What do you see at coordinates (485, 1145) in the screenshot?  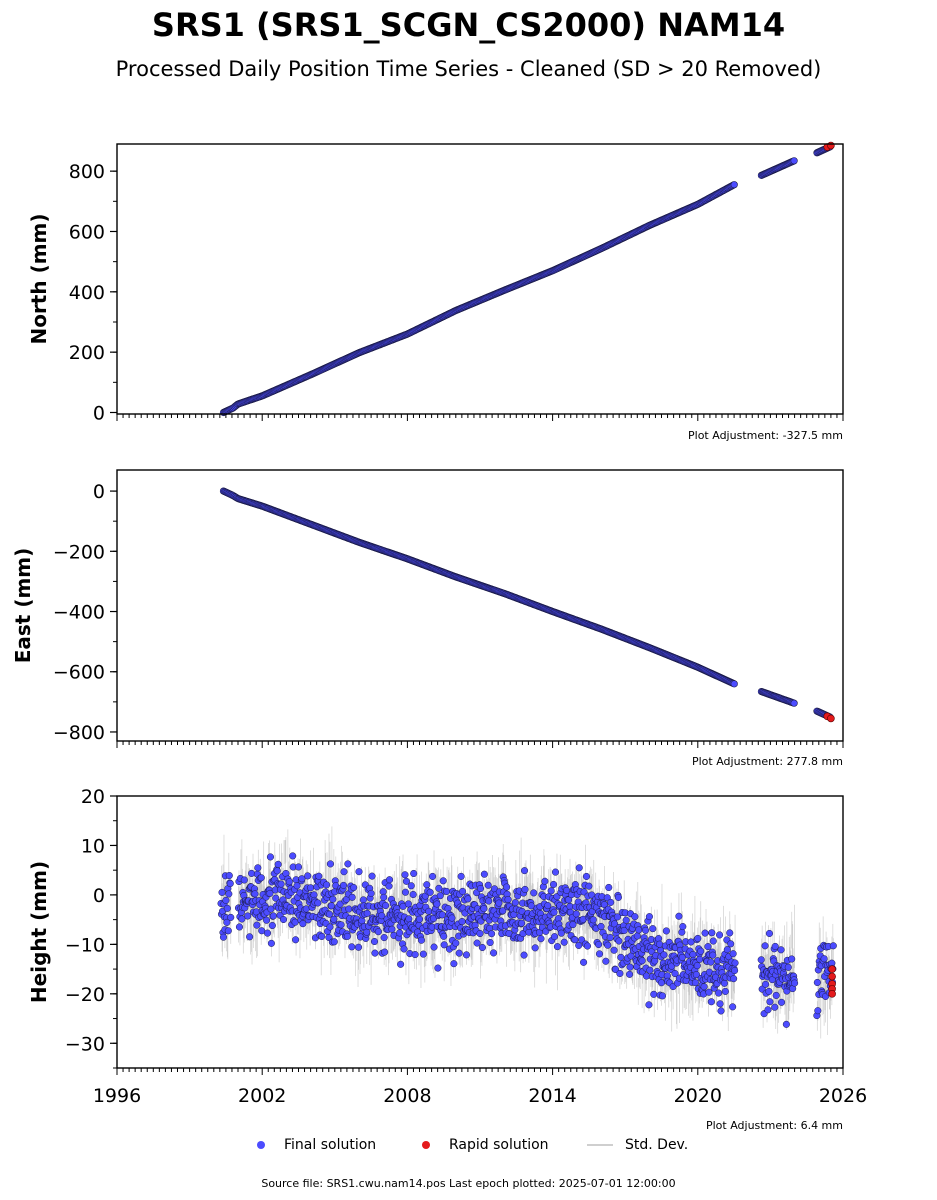 I see `legend-rapid: Rapid solution` at bounding box center [485, 1145].